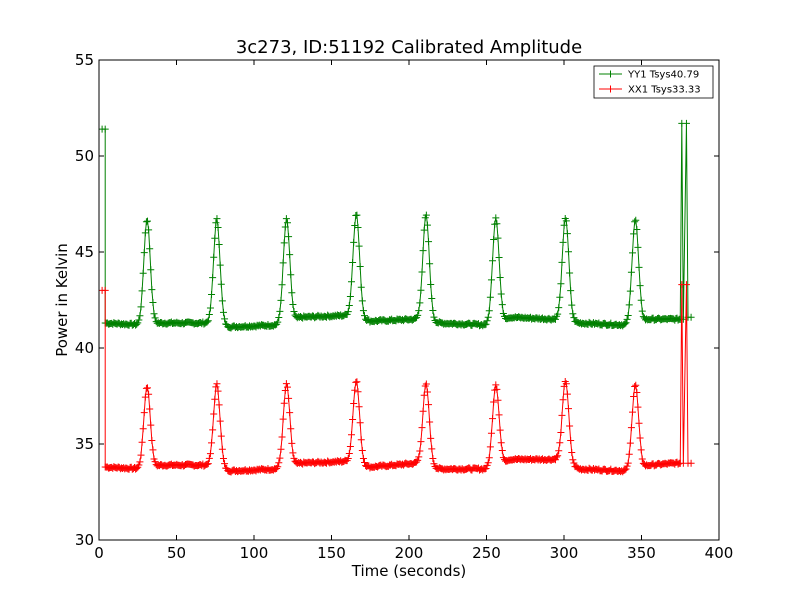  What do you see at coordinates (84, 540) in the screenshot?
I see `y-tick-label: 30` at bounding box center [84, 540].